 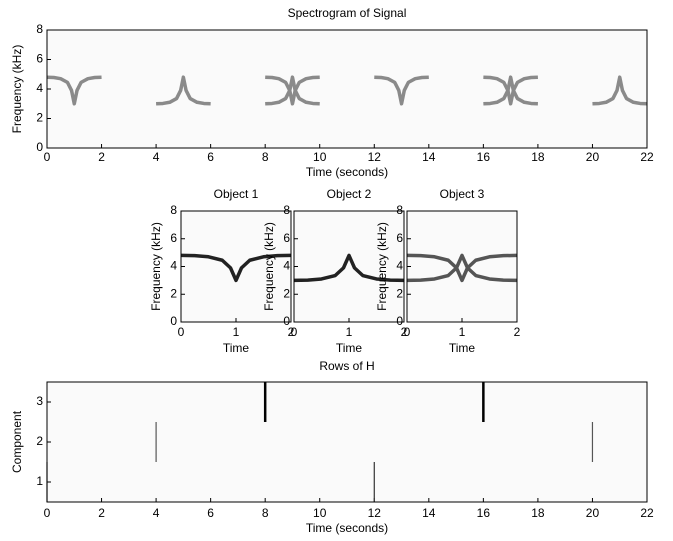 I want to click on chart-title: Object 2, so click(x=349, y=194).